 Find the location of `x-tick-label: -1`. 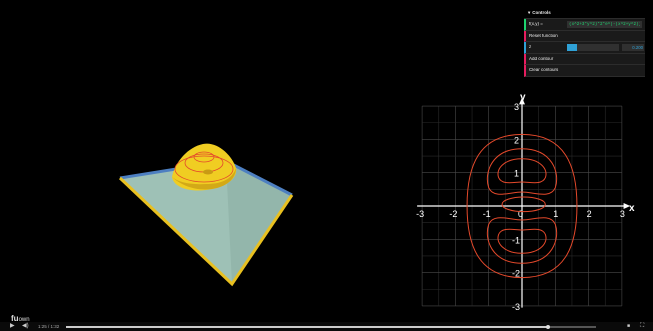

x-tick-label: -1 is located at coordinates (487, 214).